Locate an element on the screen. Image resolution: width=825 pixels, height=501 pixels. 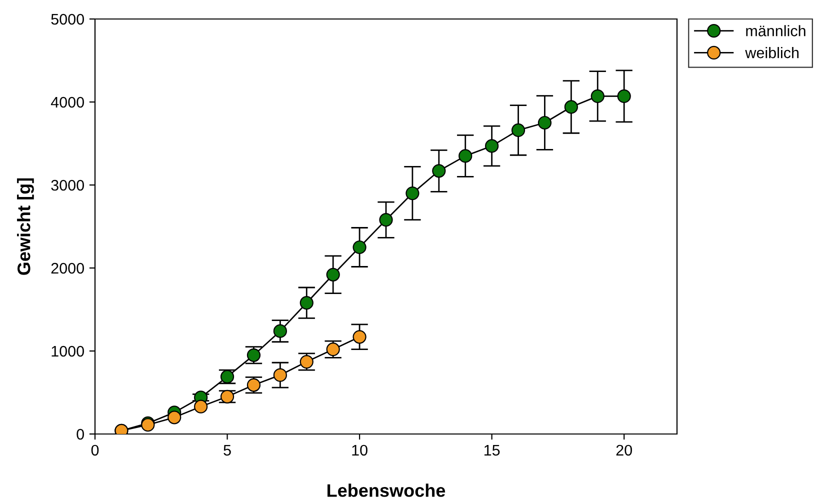
y-tick-label: 1000 is located at coordinates (68, 351).